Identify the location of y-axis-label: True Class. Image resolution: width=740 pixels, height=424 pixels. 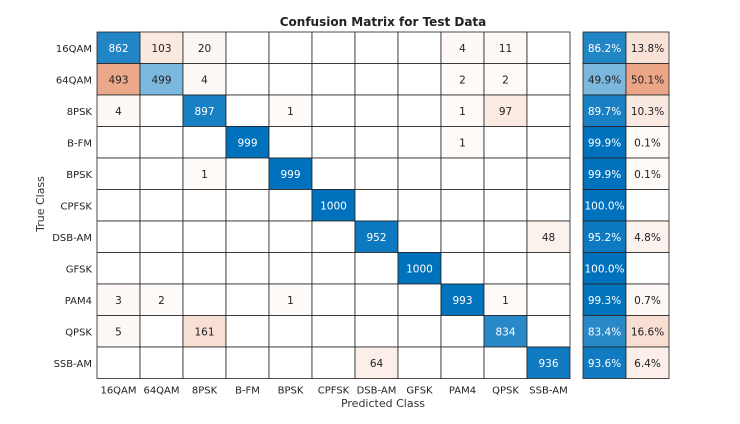
(40, 204).